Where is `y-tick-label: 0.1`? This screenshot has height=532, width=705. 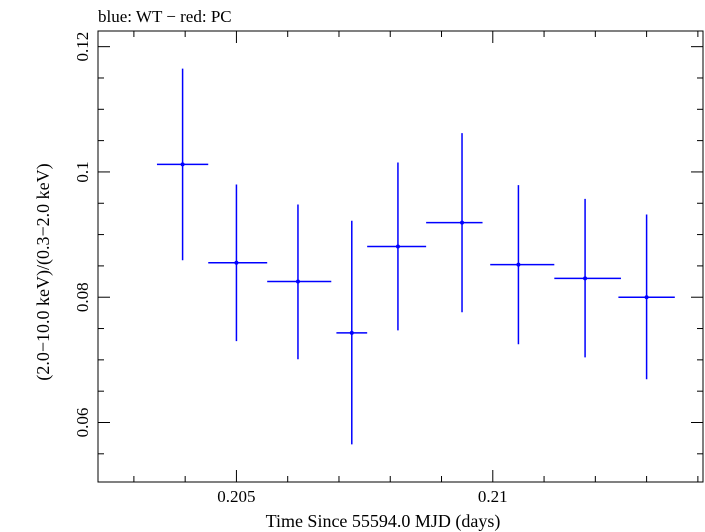 y-tick-label: 0.1 is located at coordinates (82, 171).